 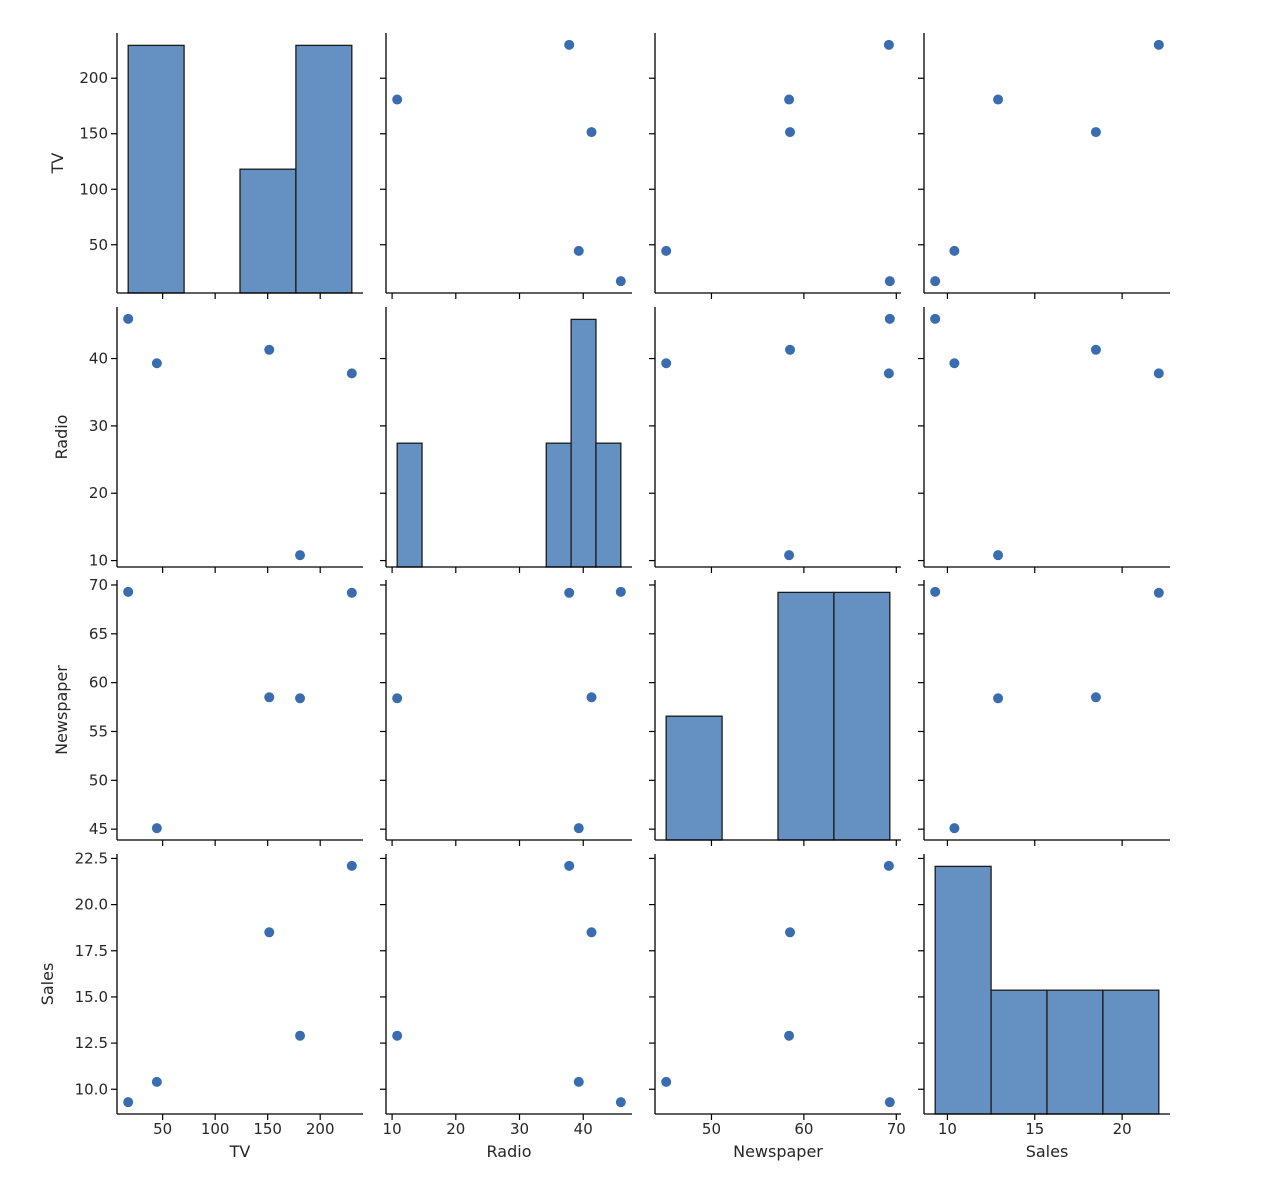 I want to click on subplot-Newspaper-vs-Radio, so click(x=506, y=713).